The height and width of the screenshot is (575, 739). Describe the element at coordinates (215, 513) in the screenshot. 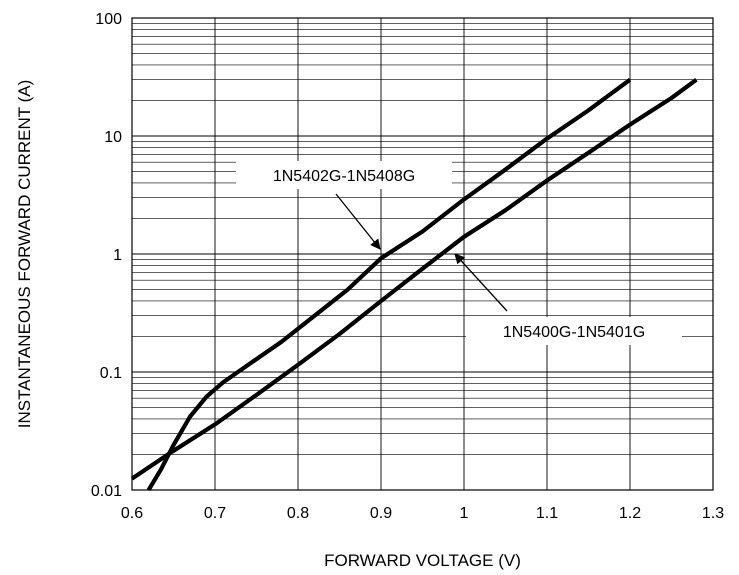

I see `x-tick-label: 0.7` at that location.